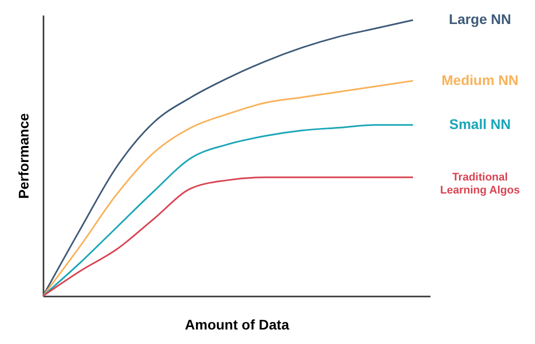 This screenshot has width=535, height=344. Describe the element at coordinates (480, 80) in the screenshot. I see `text: Medium NN` at that location.